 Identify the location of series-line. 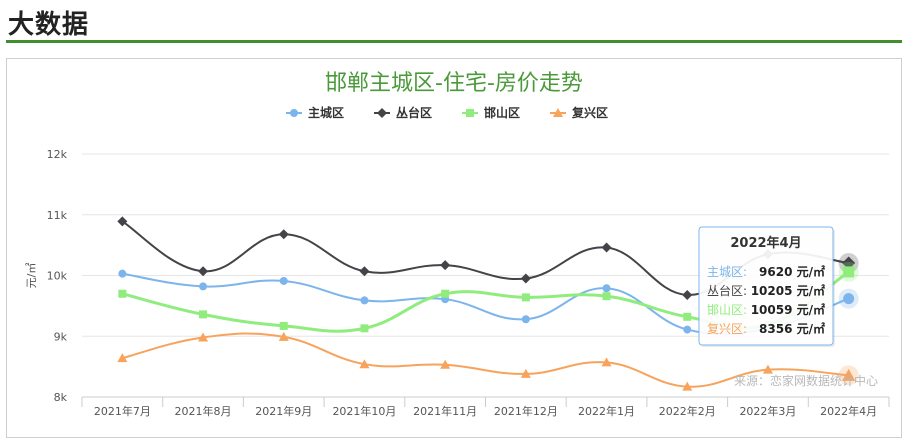
(485, 360).